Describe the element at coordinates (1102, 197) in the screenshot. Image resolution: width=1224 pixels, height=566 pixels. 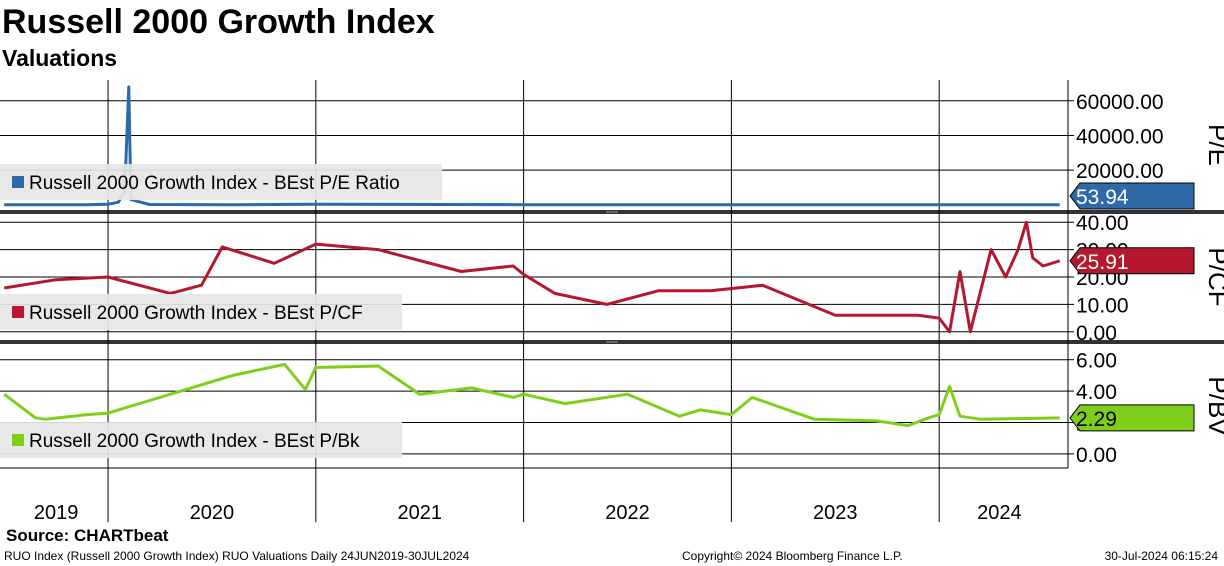
I see `last-value-label: 53.94` at that location.